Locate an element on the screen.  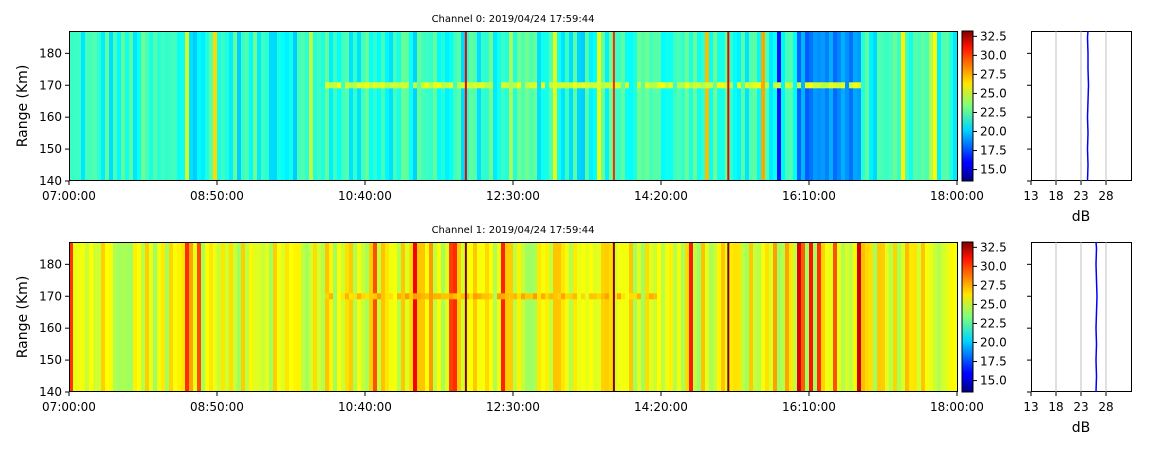
bright-stripe is located at coordinates (613, 106).